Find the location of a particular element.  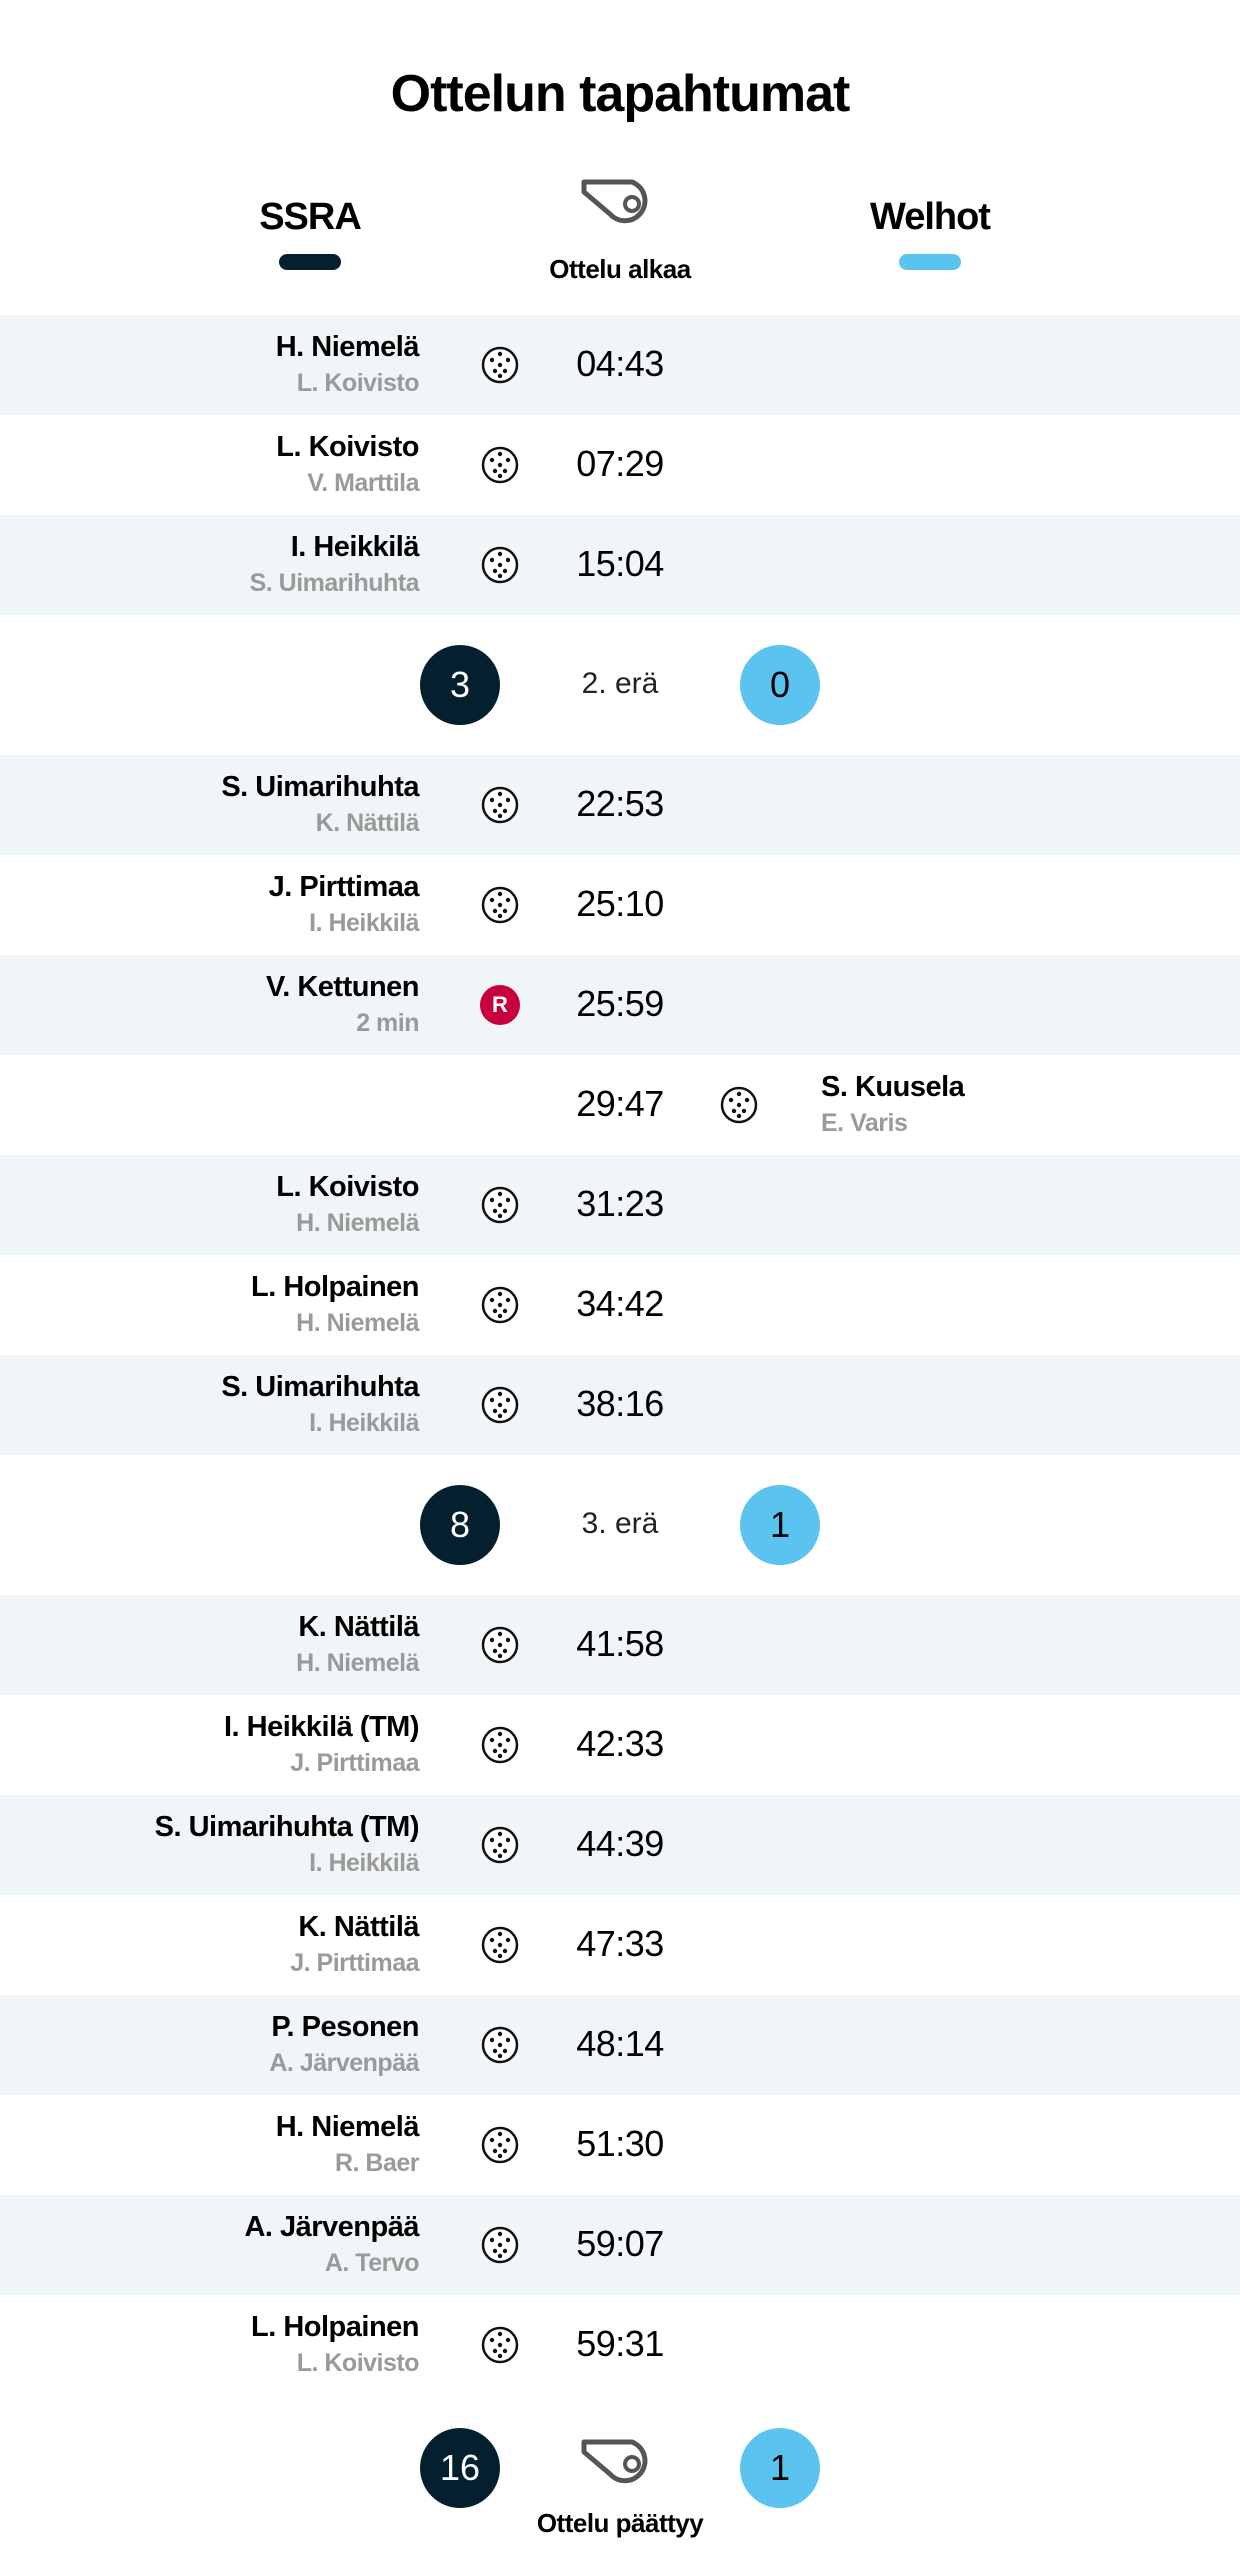

event-time: 44:39 is located at coordinates (620, 1843).